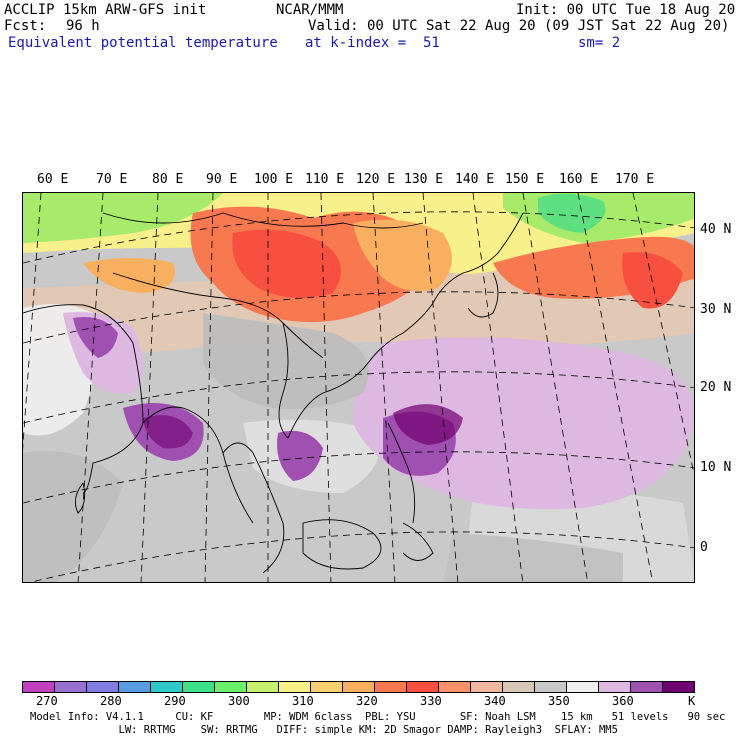 The height and width of the screenshot is (740, 740). Describe the element at coordinates (555, 387) in the screenshot. I see `grid-lon-150e` at that location.